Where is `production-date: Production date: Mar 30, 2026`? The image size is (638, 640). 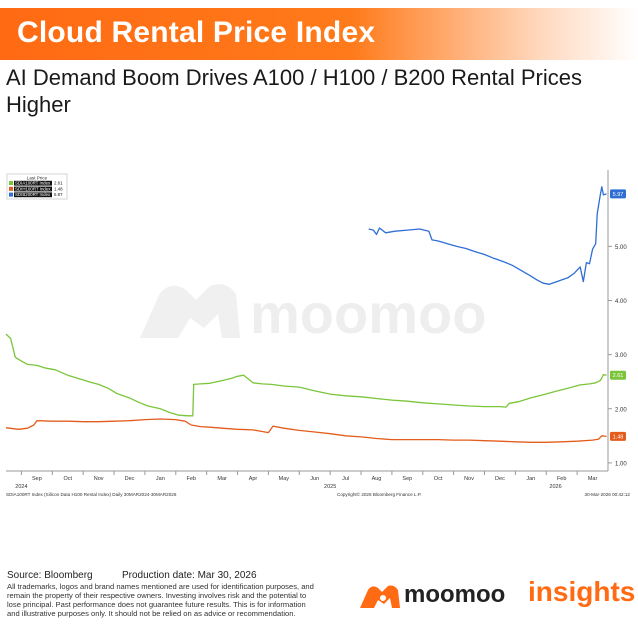 production-date: Production date: Mar 30, 2026 is located at coordinates (189, 575).